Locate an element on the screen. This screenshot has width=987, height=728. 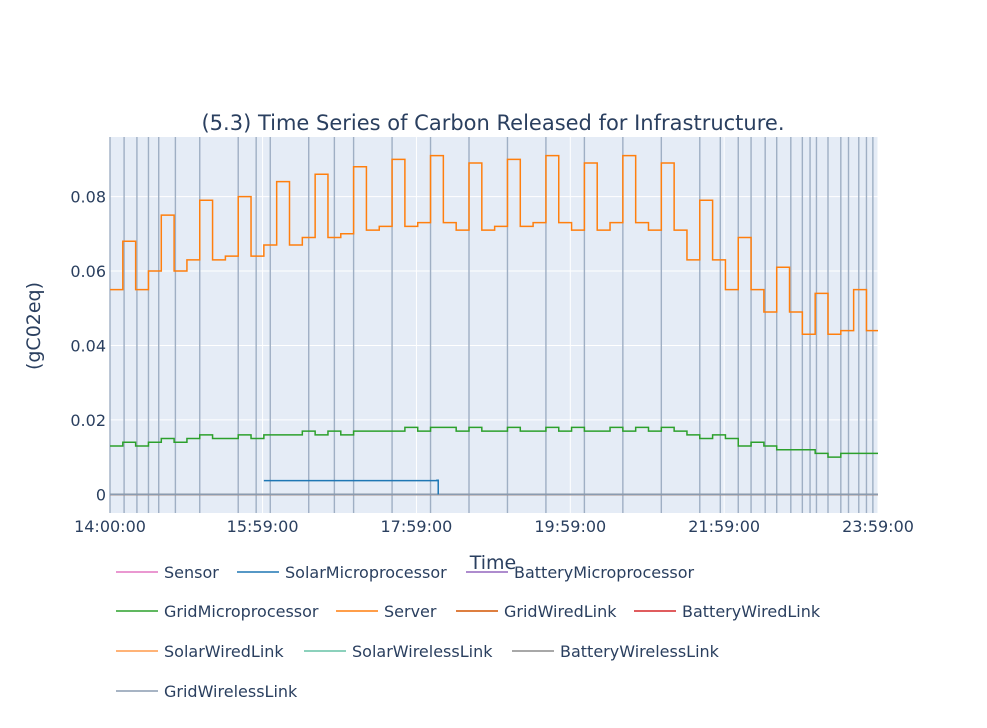
y-tick-label: 0 is located at coordinates (101, 494).